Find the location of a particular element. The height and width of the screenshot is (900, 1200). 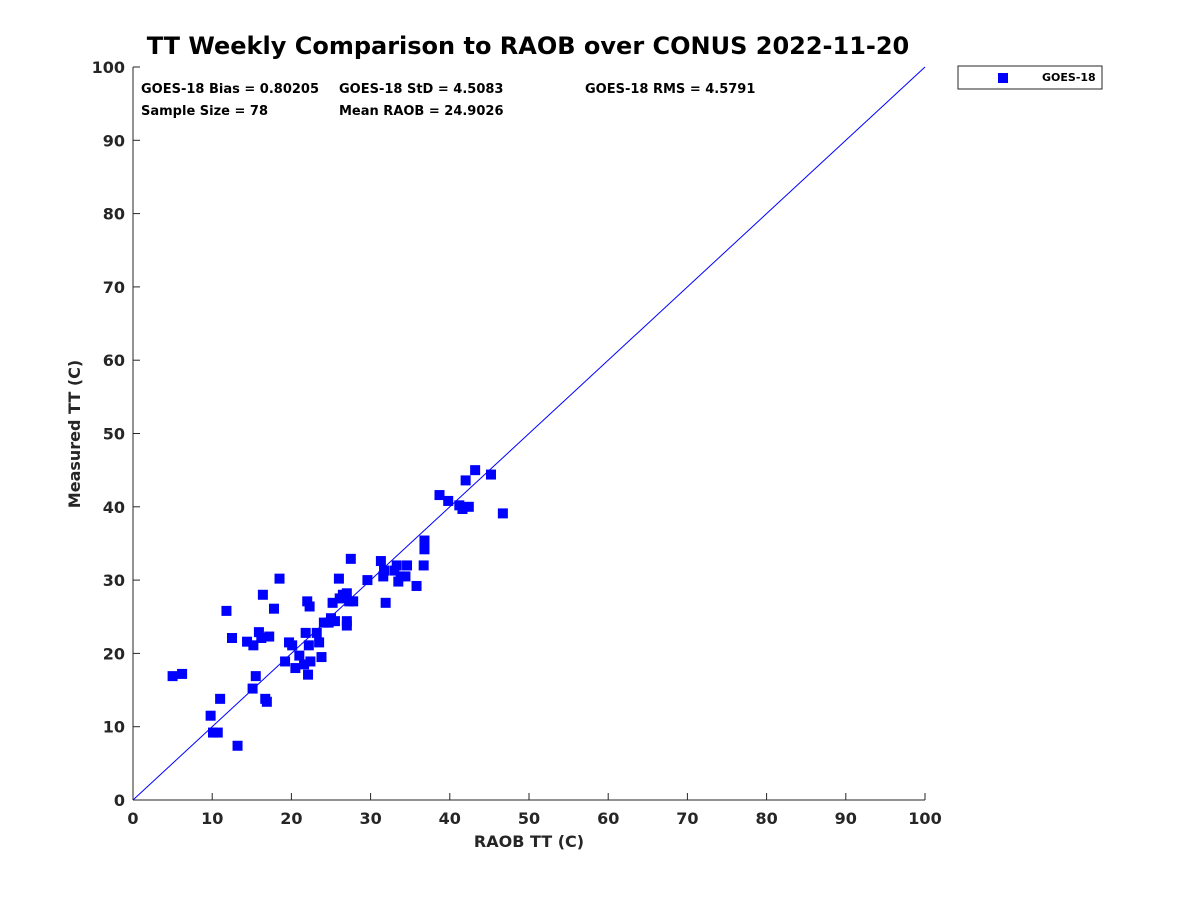

stat-rms: GOES-18 RMS = 4.5791 is located at coordinates (670, 89).